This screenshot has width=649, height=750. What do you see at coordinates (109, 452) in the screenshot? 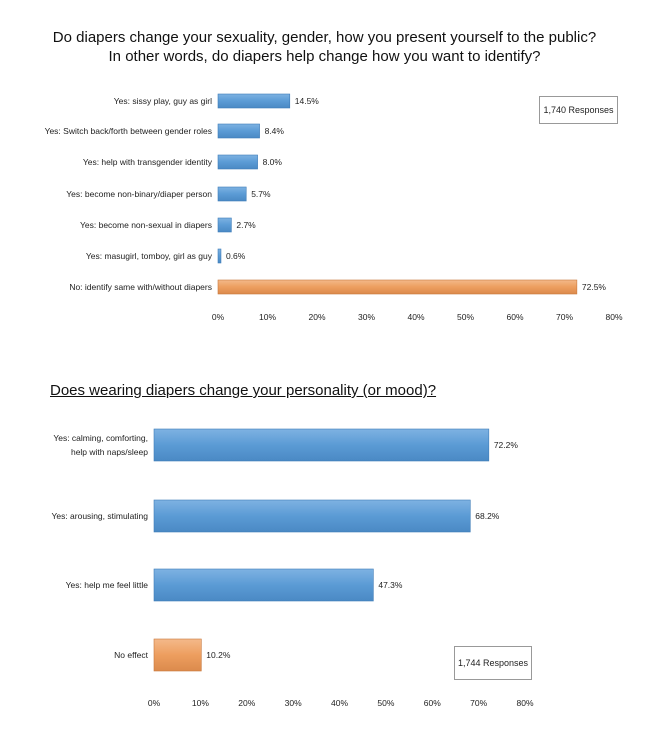
I see `chart2-category-label-0-1: help with naps/sleep` at bounding box center [109, 452].